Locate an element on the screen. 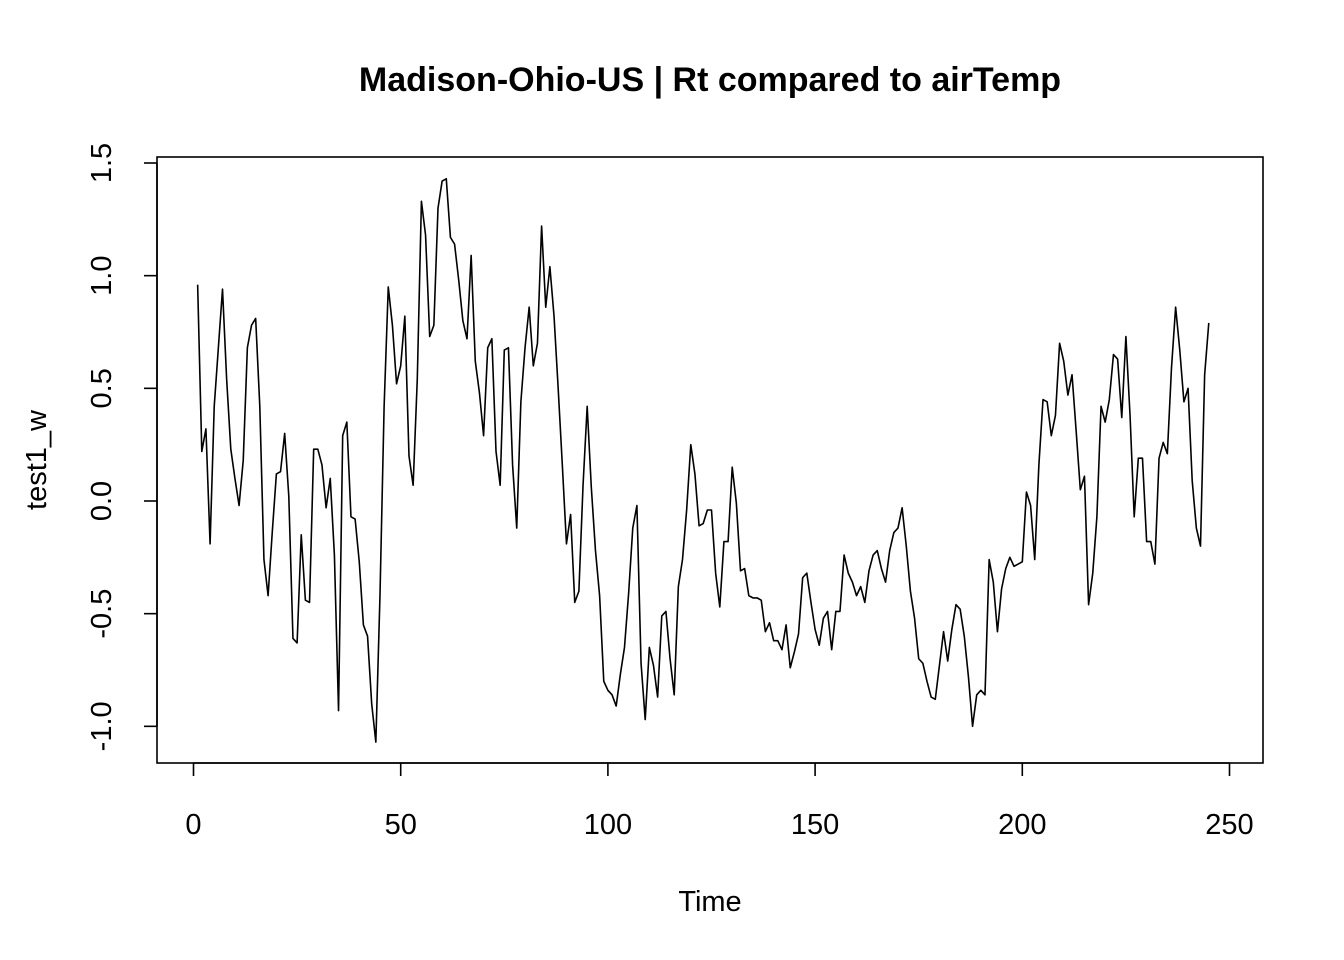 The image size is (1344, 960). y-tick-label: 1.0 is located at coordinates (102, 276).